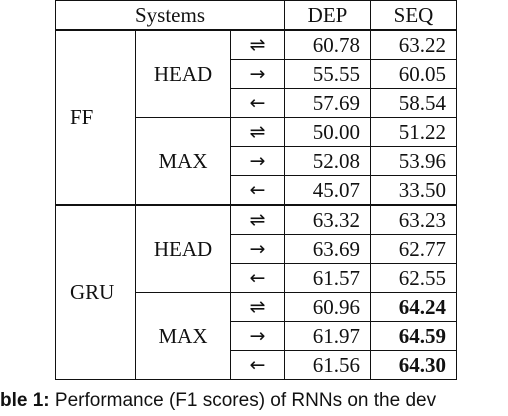  Describe the element at coordinates (170, 15) in the screenshot. I see `header-systems: Systems` at that location.